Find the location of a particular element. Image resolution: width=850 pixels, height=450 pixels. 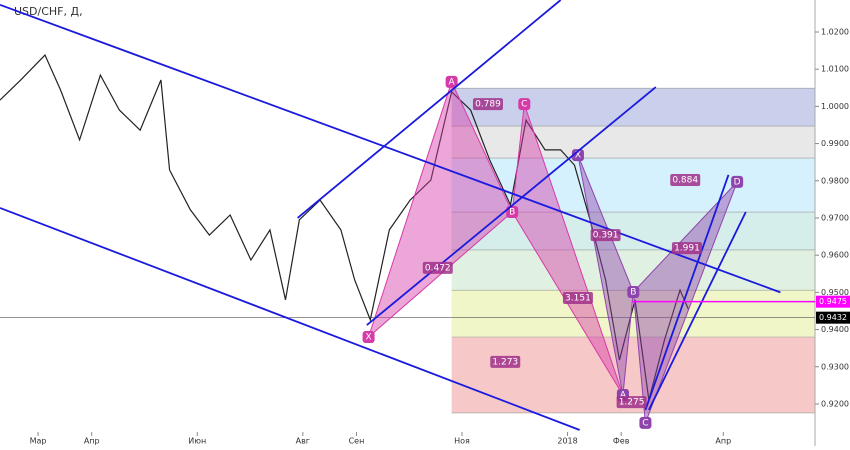

price-label: 0.9475 is located at coordinates (833, 301).